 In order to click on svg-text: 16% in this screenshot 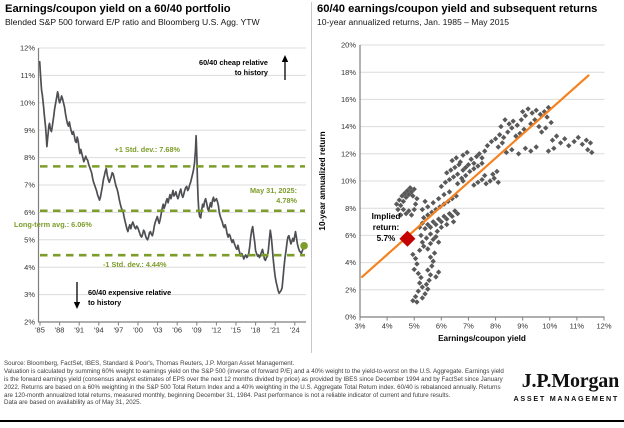, I will do `click(348, 99)`.